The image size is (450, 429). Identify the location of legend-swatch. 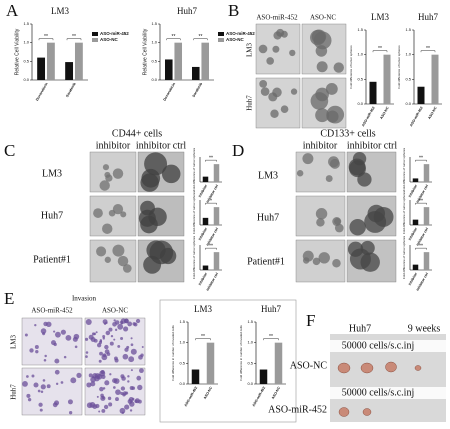
(95, 34).